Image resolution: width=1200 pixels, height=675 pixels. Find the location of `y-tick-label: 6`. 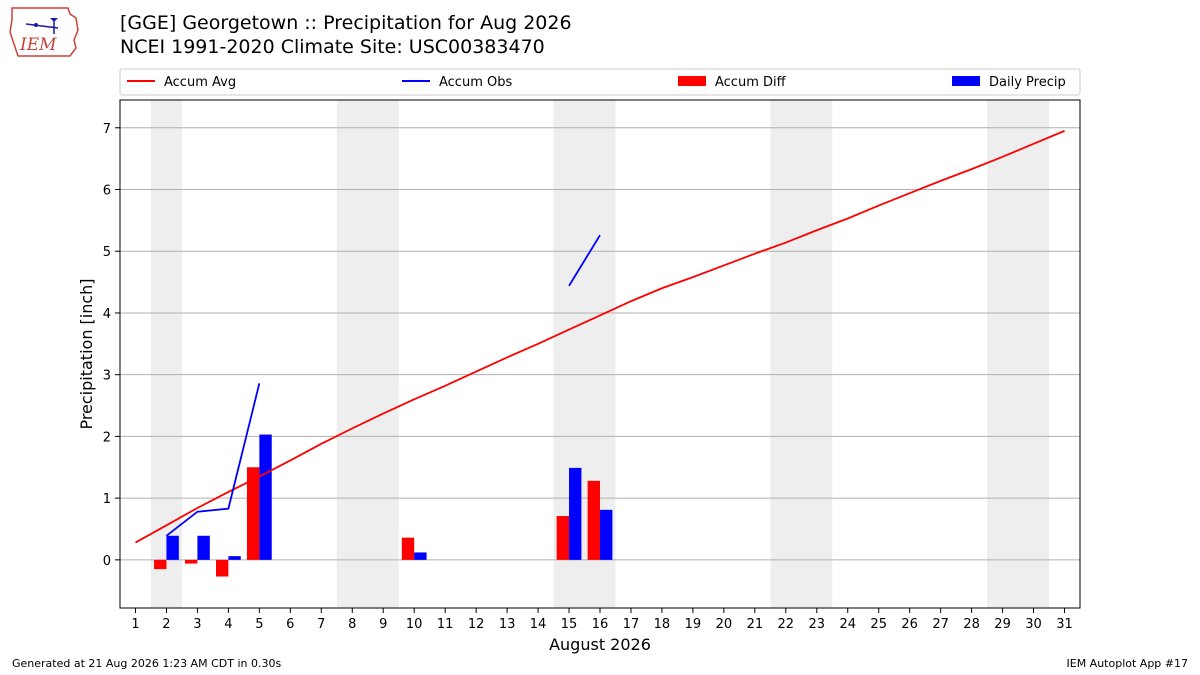

y-tick-label: 6 is located at coordinates (107, 191).